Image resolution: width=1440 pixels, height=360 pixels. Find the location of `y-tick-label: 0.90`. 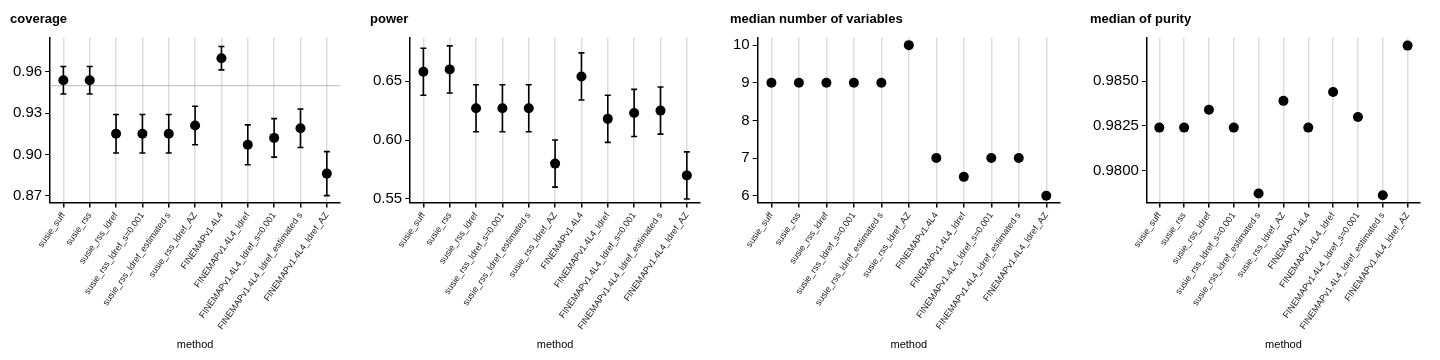

y-tick-label: 0.90 is located at coordinates (27, 153).